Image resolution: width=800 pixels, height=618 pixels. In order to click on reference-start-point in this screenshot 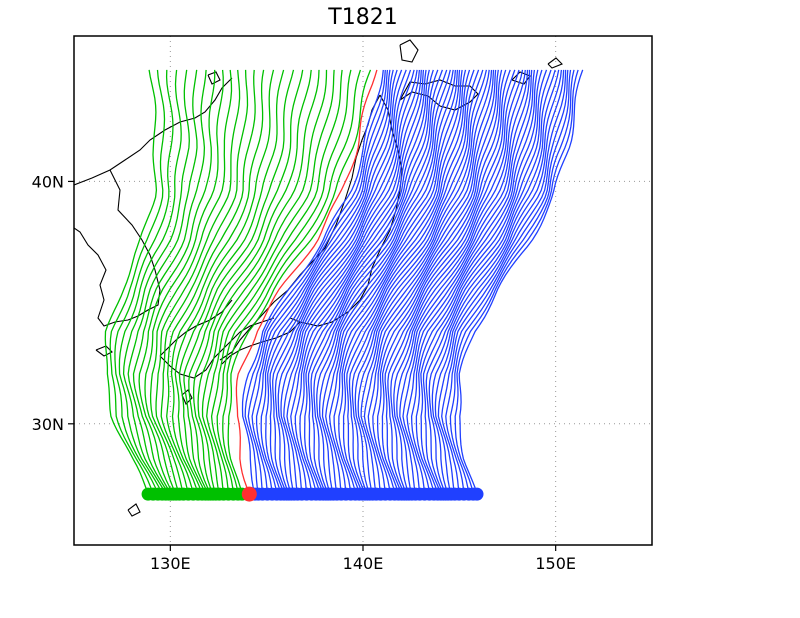, I will do `click(249, 494)`.